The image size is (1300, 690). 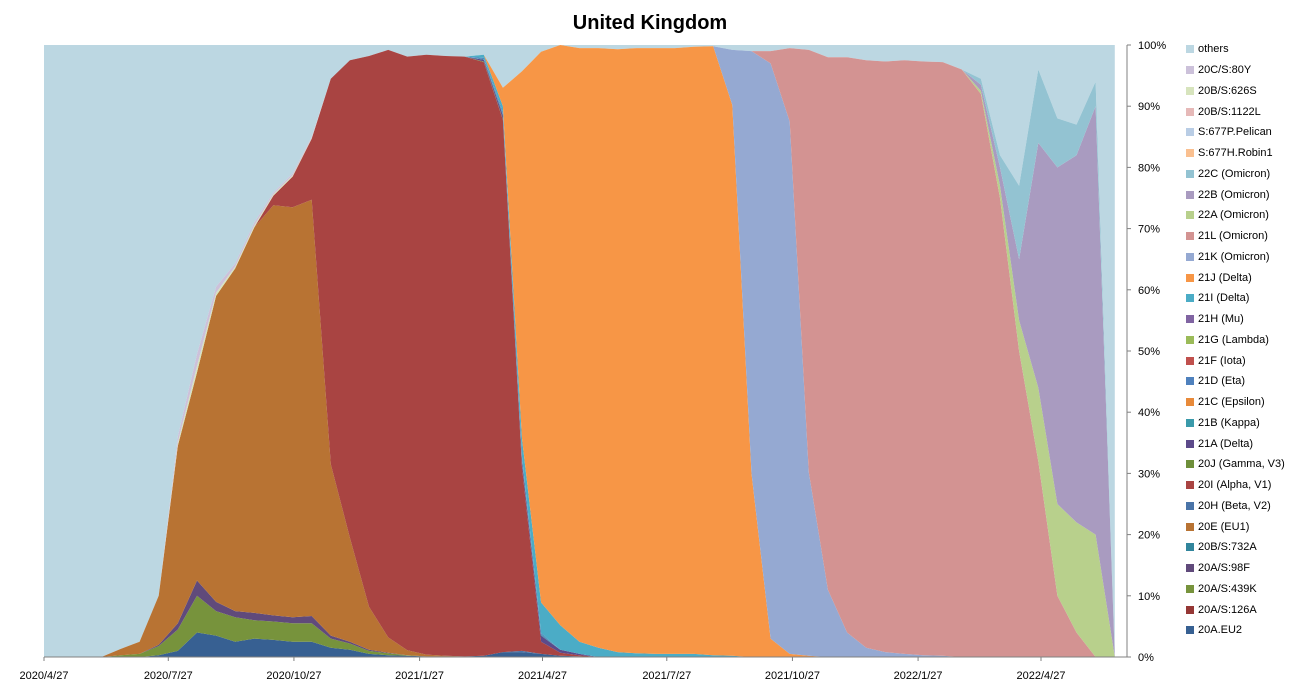 I want to click on y-tick-label: 30%, so click(x=1149, y=474).